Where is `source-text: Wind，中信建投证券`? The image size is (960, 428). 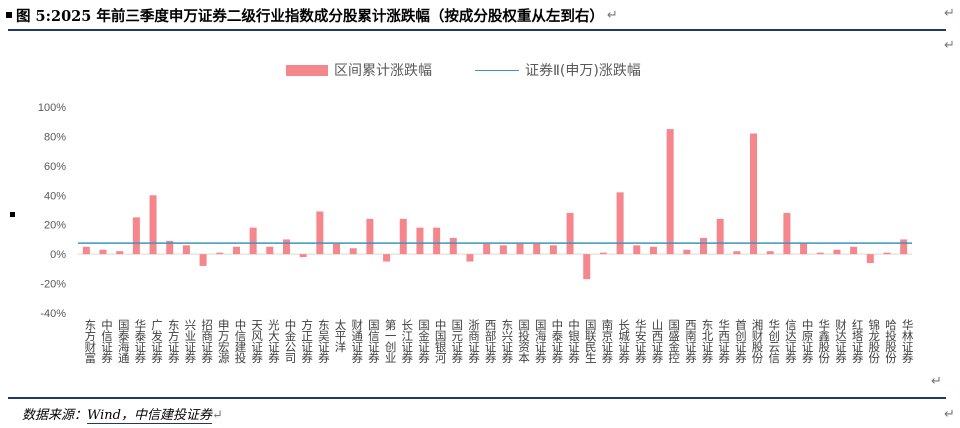
source-text: Wind，中信建投证券 is located at coordinates (150, 416).